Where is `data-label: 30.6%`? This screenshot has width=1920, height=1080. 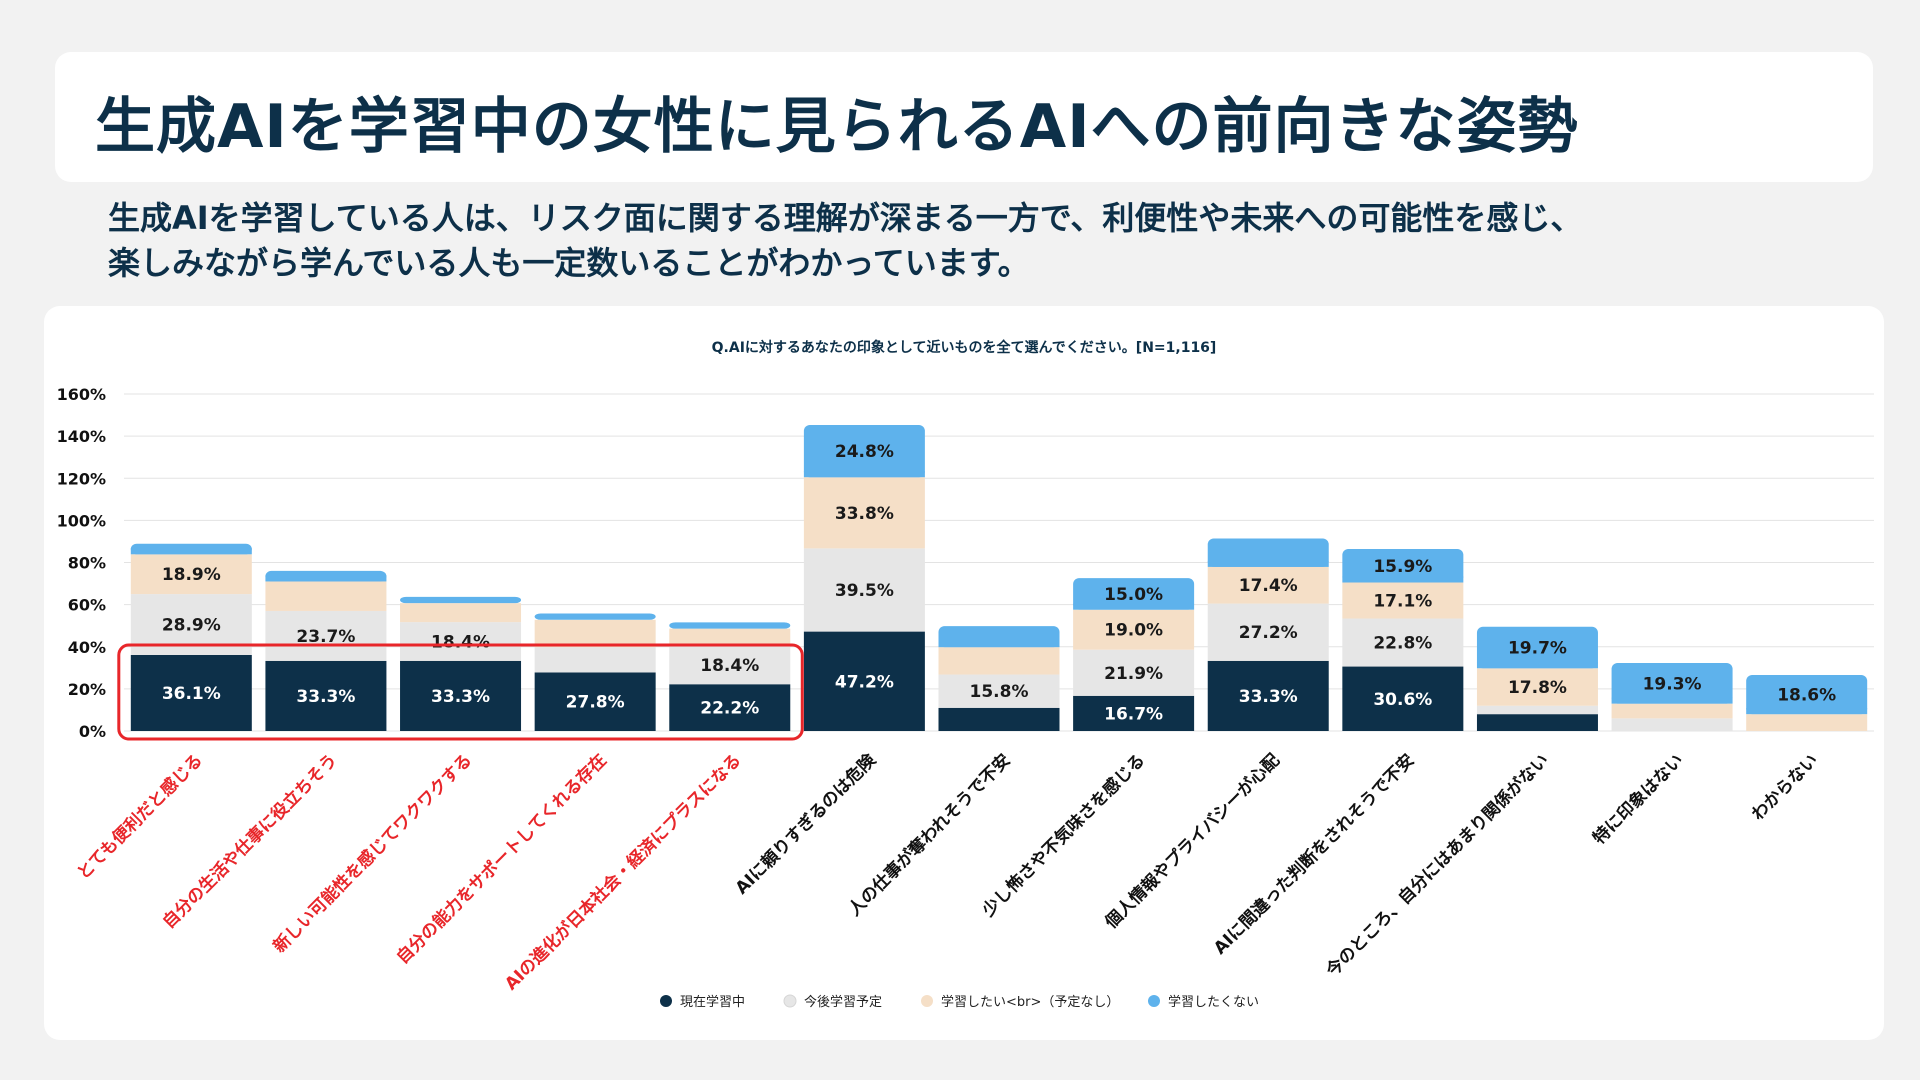 data-label: 30.6% is located at coordinates (1402, 700).